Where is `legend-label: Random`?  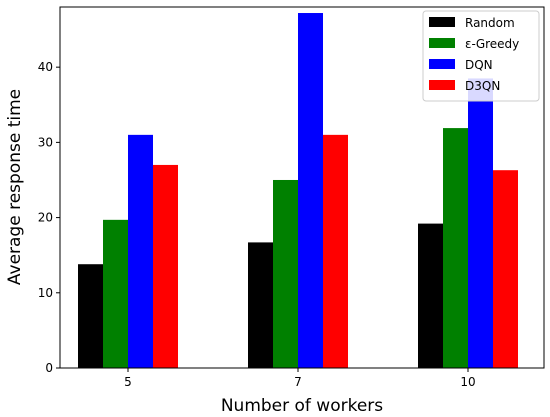
legend-label: Random is located at coordinates (490, 23).